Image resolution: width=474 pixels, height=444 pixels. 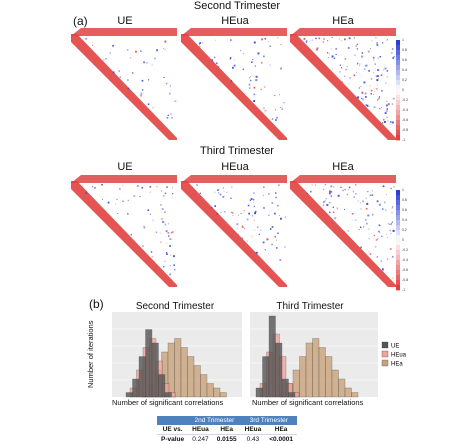 I want to click on histogram-third, so click(x=314, y=355).